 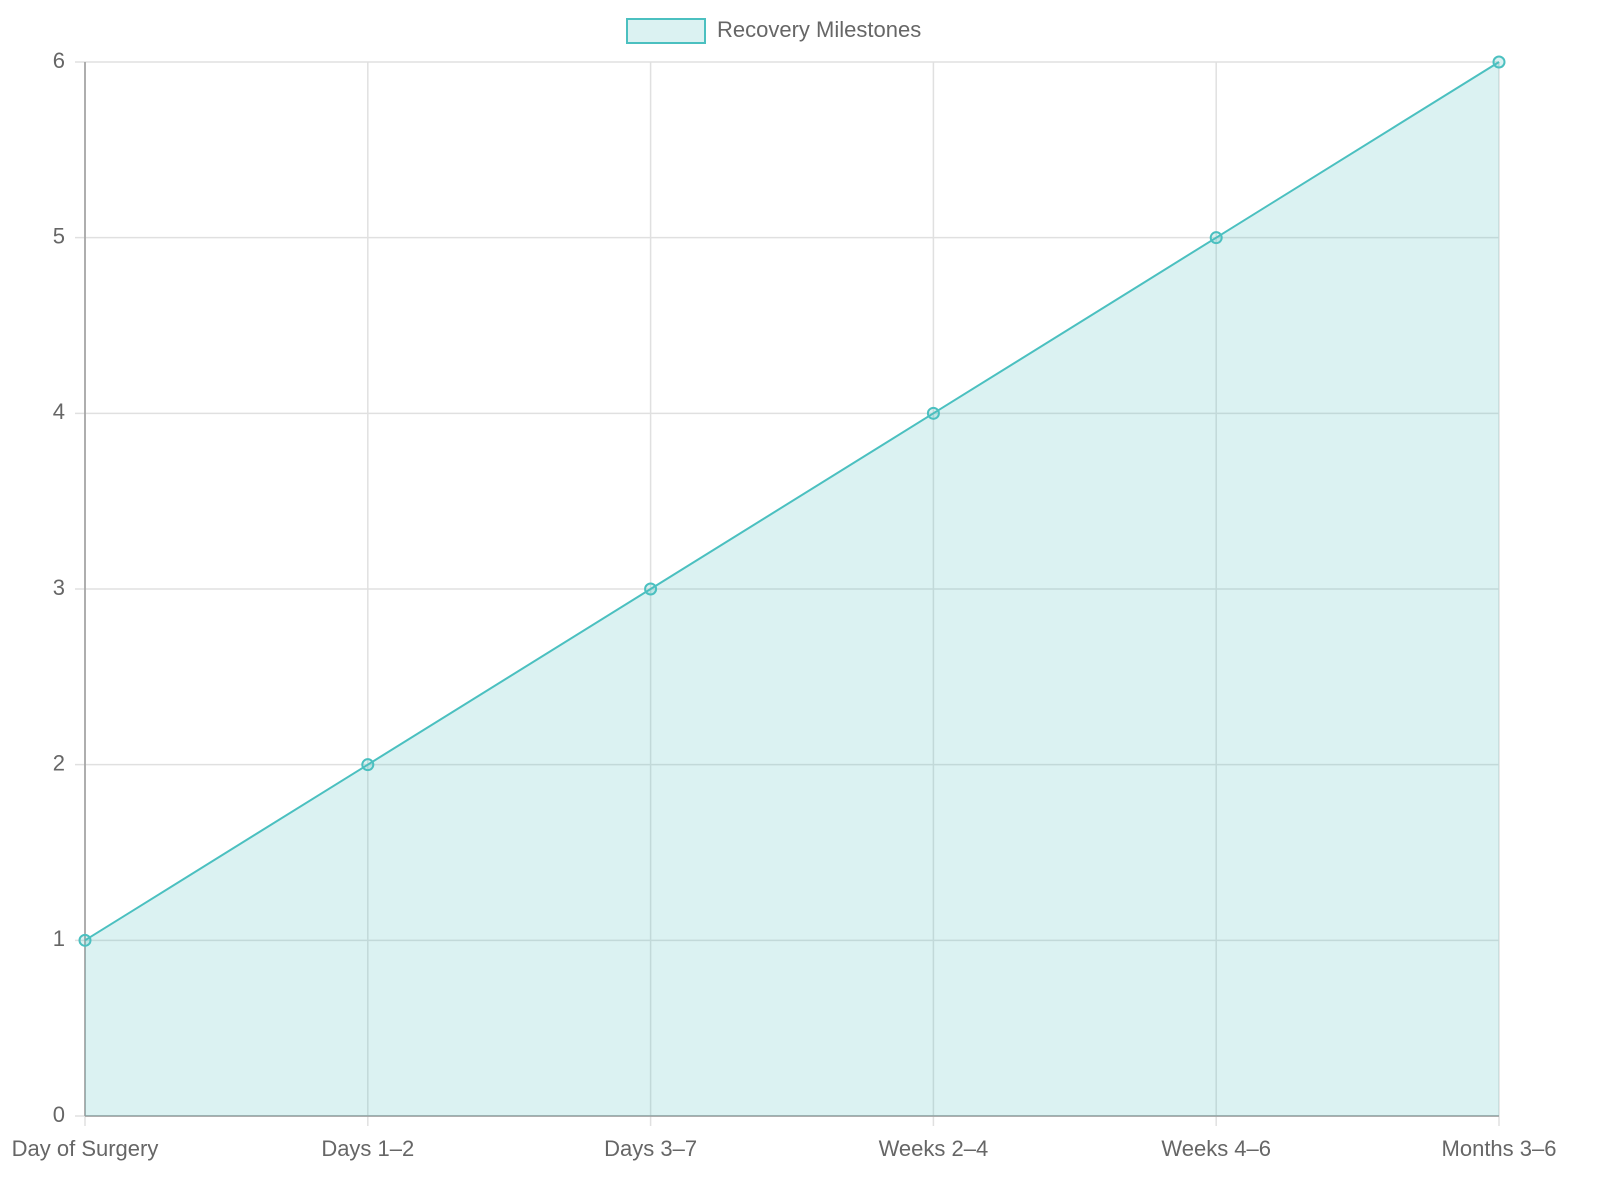 I want to click on y-tick-label: 4, so click(x=59, y=411).